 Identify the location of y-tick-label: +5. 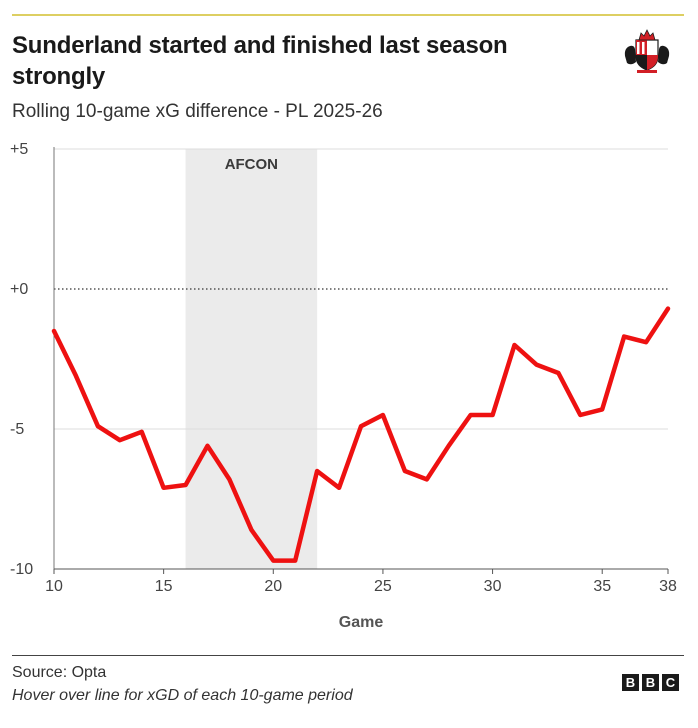
(19, 149).